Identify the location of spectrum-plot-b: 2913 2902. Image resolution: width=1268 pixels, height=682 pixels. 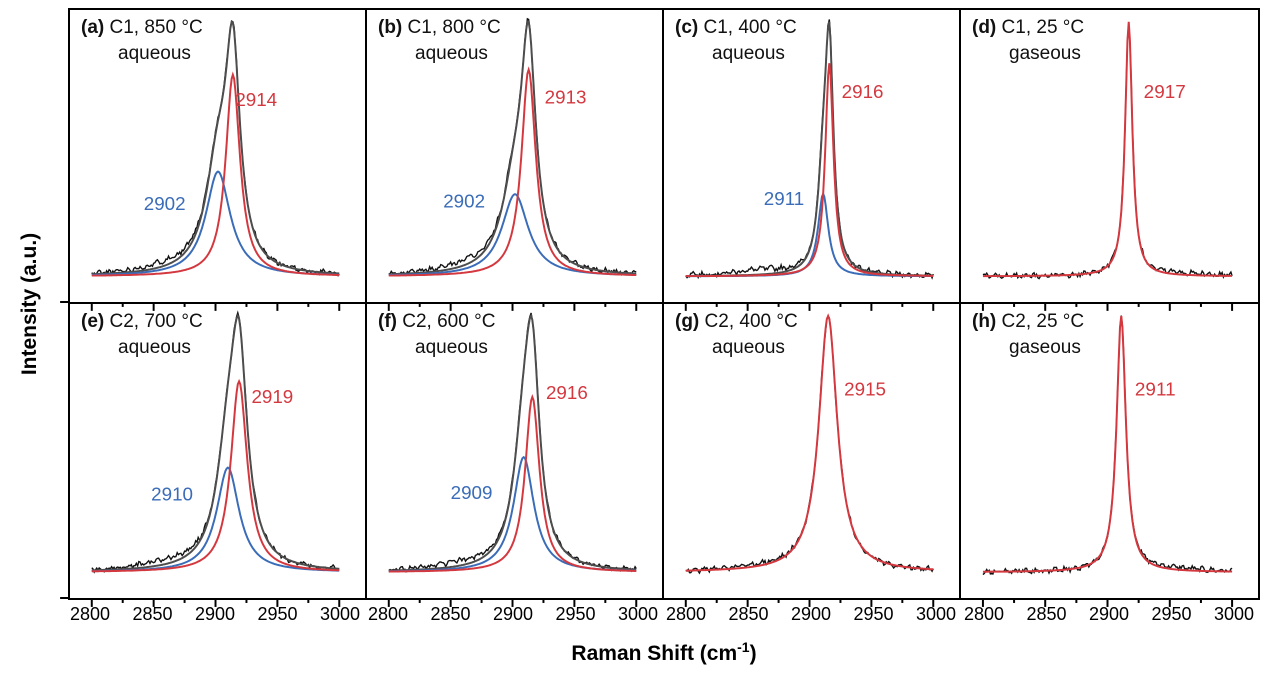
(512, 164).